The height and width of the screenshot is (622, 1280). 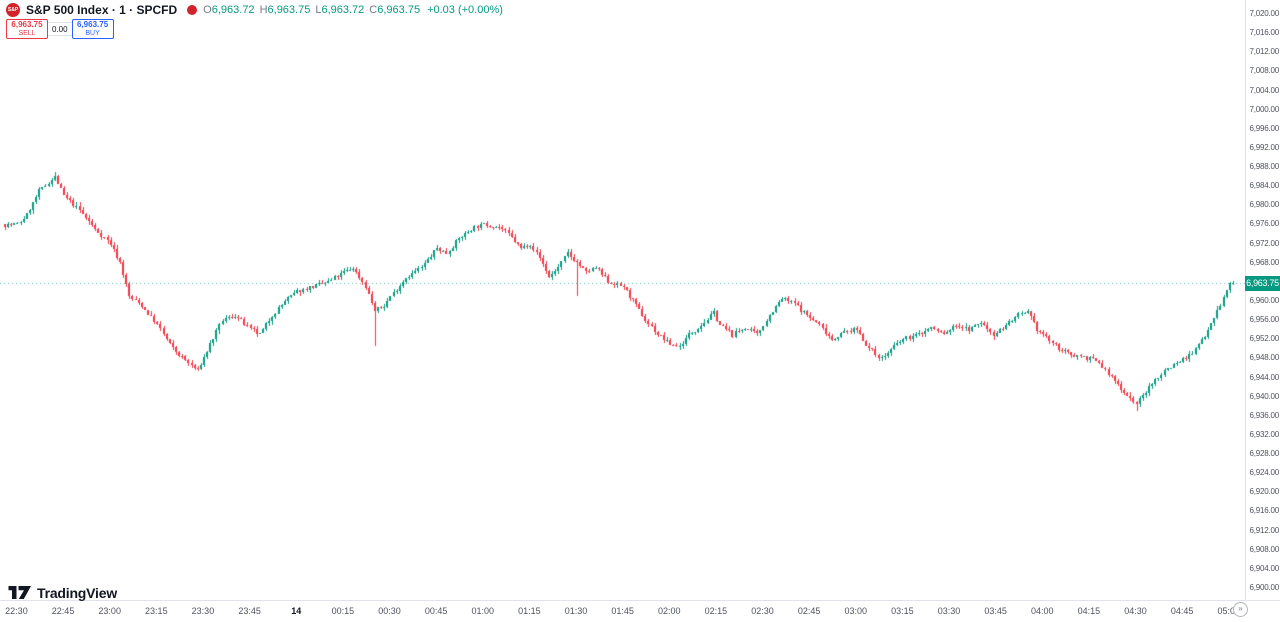 What do you see at coordinates (856, 611) in the screenshot?
I see `time-axis-label: 03:00` at bounding box center [856, 611].